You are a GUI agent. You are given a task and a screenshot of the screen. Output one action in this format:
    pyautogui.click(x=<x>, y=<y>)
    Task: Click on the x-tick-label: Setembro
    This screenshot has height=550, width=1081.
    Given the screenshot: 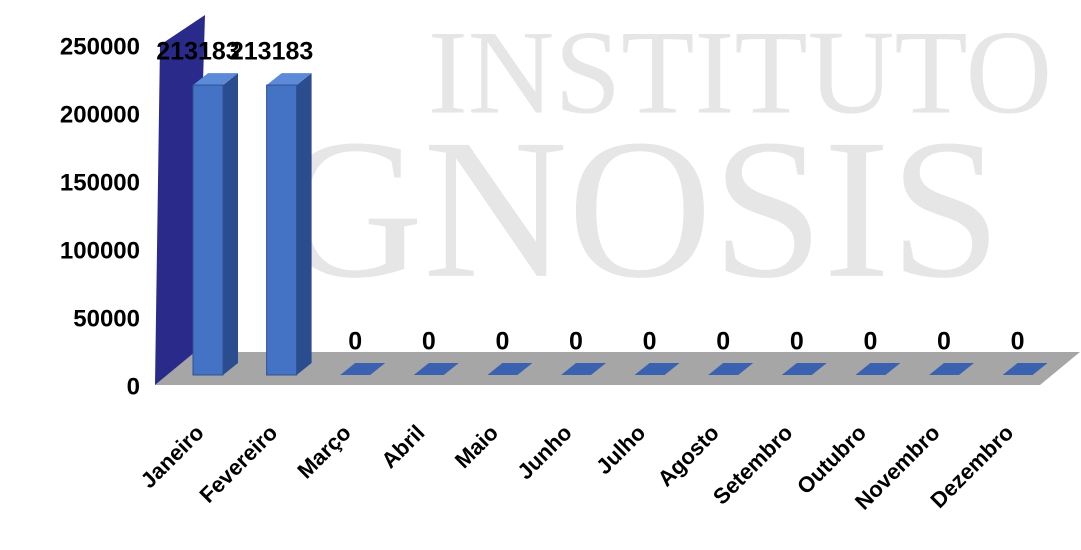 What is the action you would take?
    pyautogui.click(x=752, y=464)
    